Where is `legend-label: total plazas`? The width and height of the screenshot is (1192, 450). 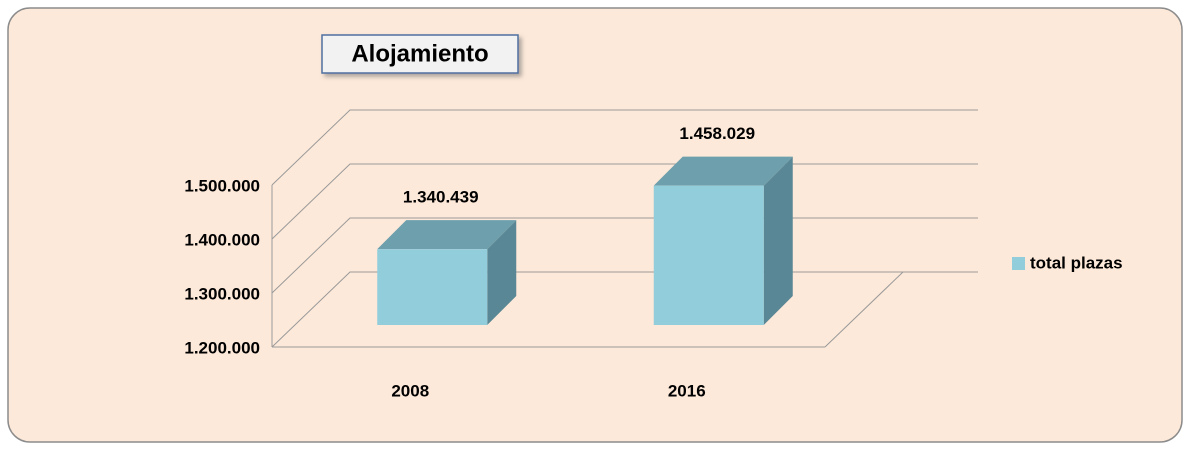 legend-label: total plazas is located at coordinates (1076, 262).